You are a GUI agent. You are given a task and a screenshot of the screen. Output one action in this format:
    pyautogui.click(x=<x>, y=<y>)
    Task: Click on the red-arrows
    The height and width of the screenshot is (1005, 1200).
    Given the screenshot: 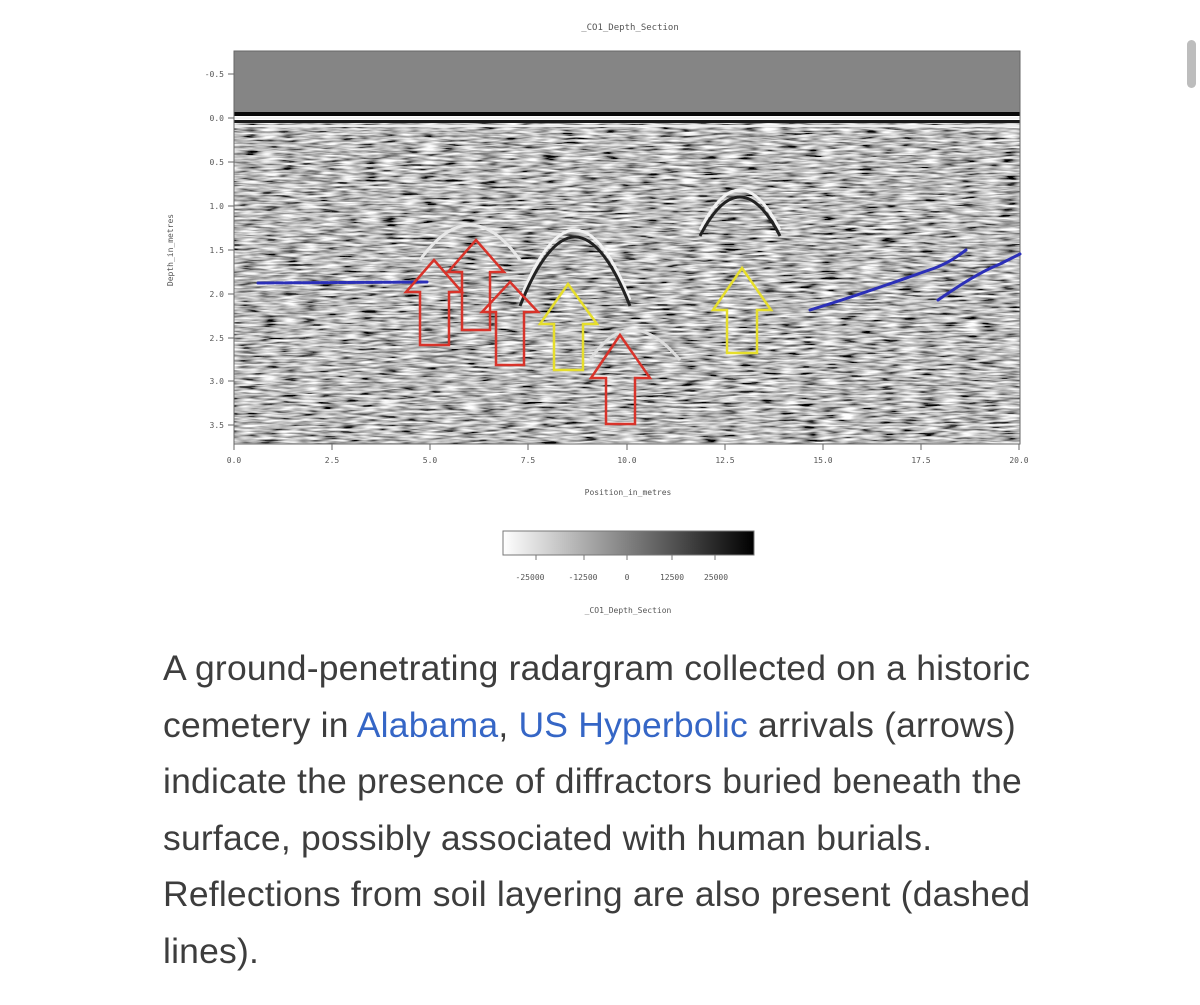 What is the action you would take?
    pyautogui.click(x=528, y=332)
    